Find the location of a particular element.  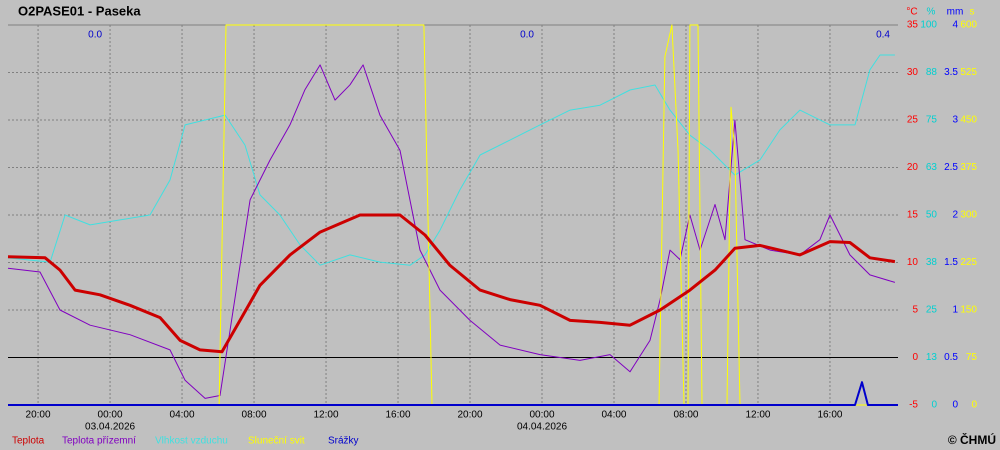

y-tick-label: 30 is located at coordinates (913, 72).